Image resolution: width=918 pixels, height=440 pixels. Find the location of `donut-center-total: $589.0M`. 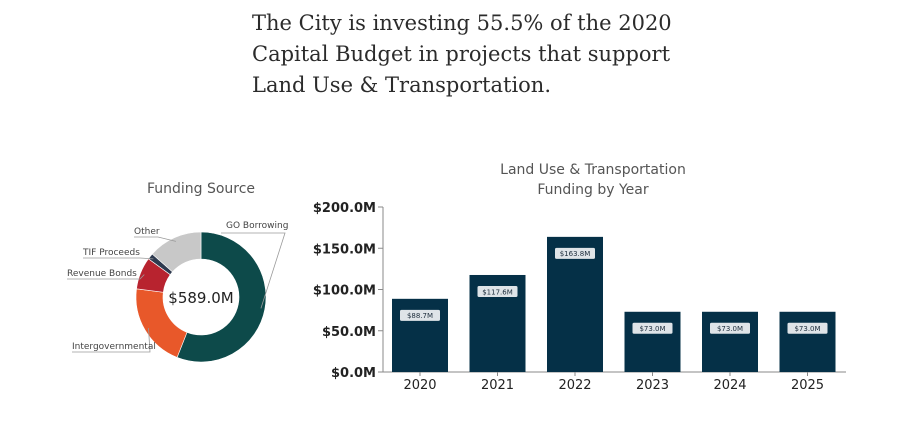

donut-center-total: $589.0M is located at coordinates (200, 298).